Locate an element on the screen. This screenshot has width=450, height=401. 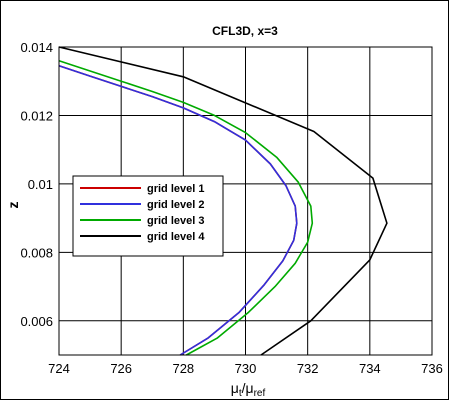
y-tick-labels: 0.006 0.008 0.01 0.012 0.014 is located at coordinates (36, 184).